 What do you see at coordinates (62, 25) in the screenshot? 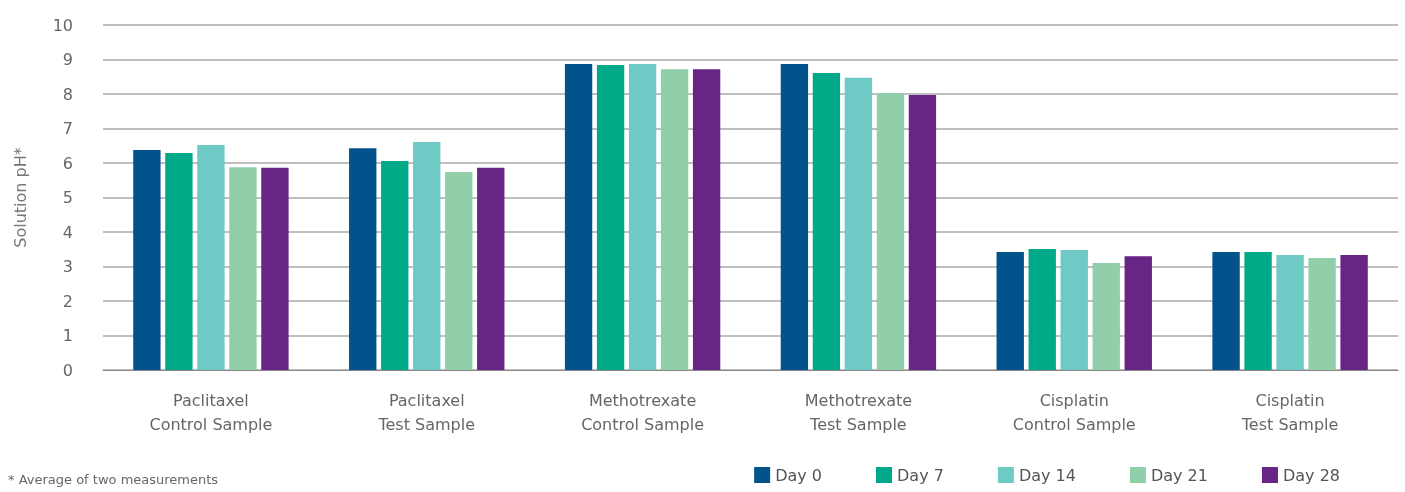
I see `y-tick-label: 10` at bounding box center [62, 25].